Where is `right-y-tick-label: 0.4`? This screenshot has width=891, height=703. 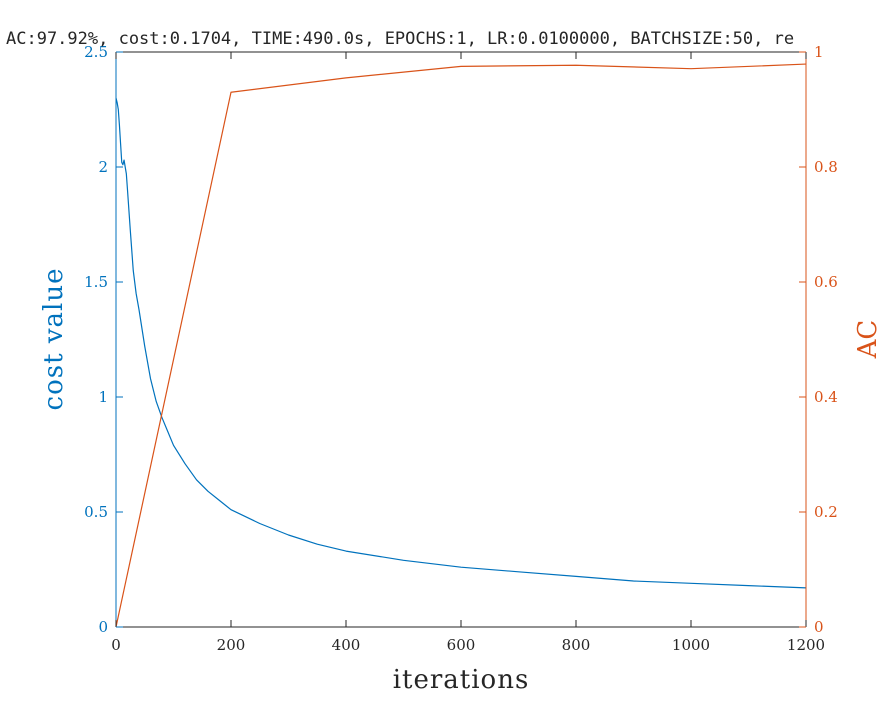
right-y-tick-label: 0.4 is located at coordinates (826, 397).